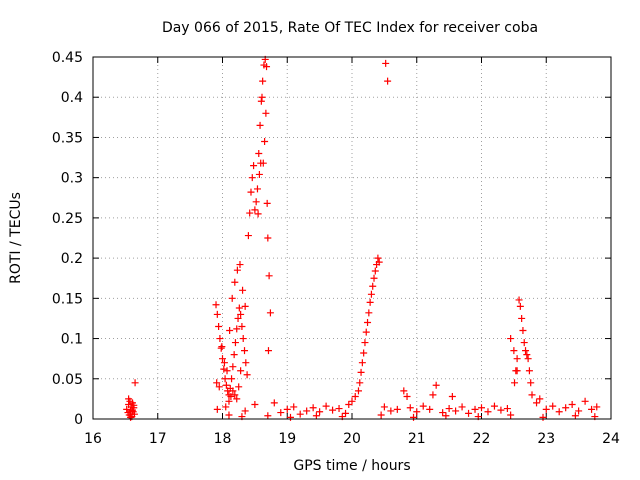  Describe the element at coordinates (72, 340) in the screenshot. I see `y-tick-label: 0.1` at that location.